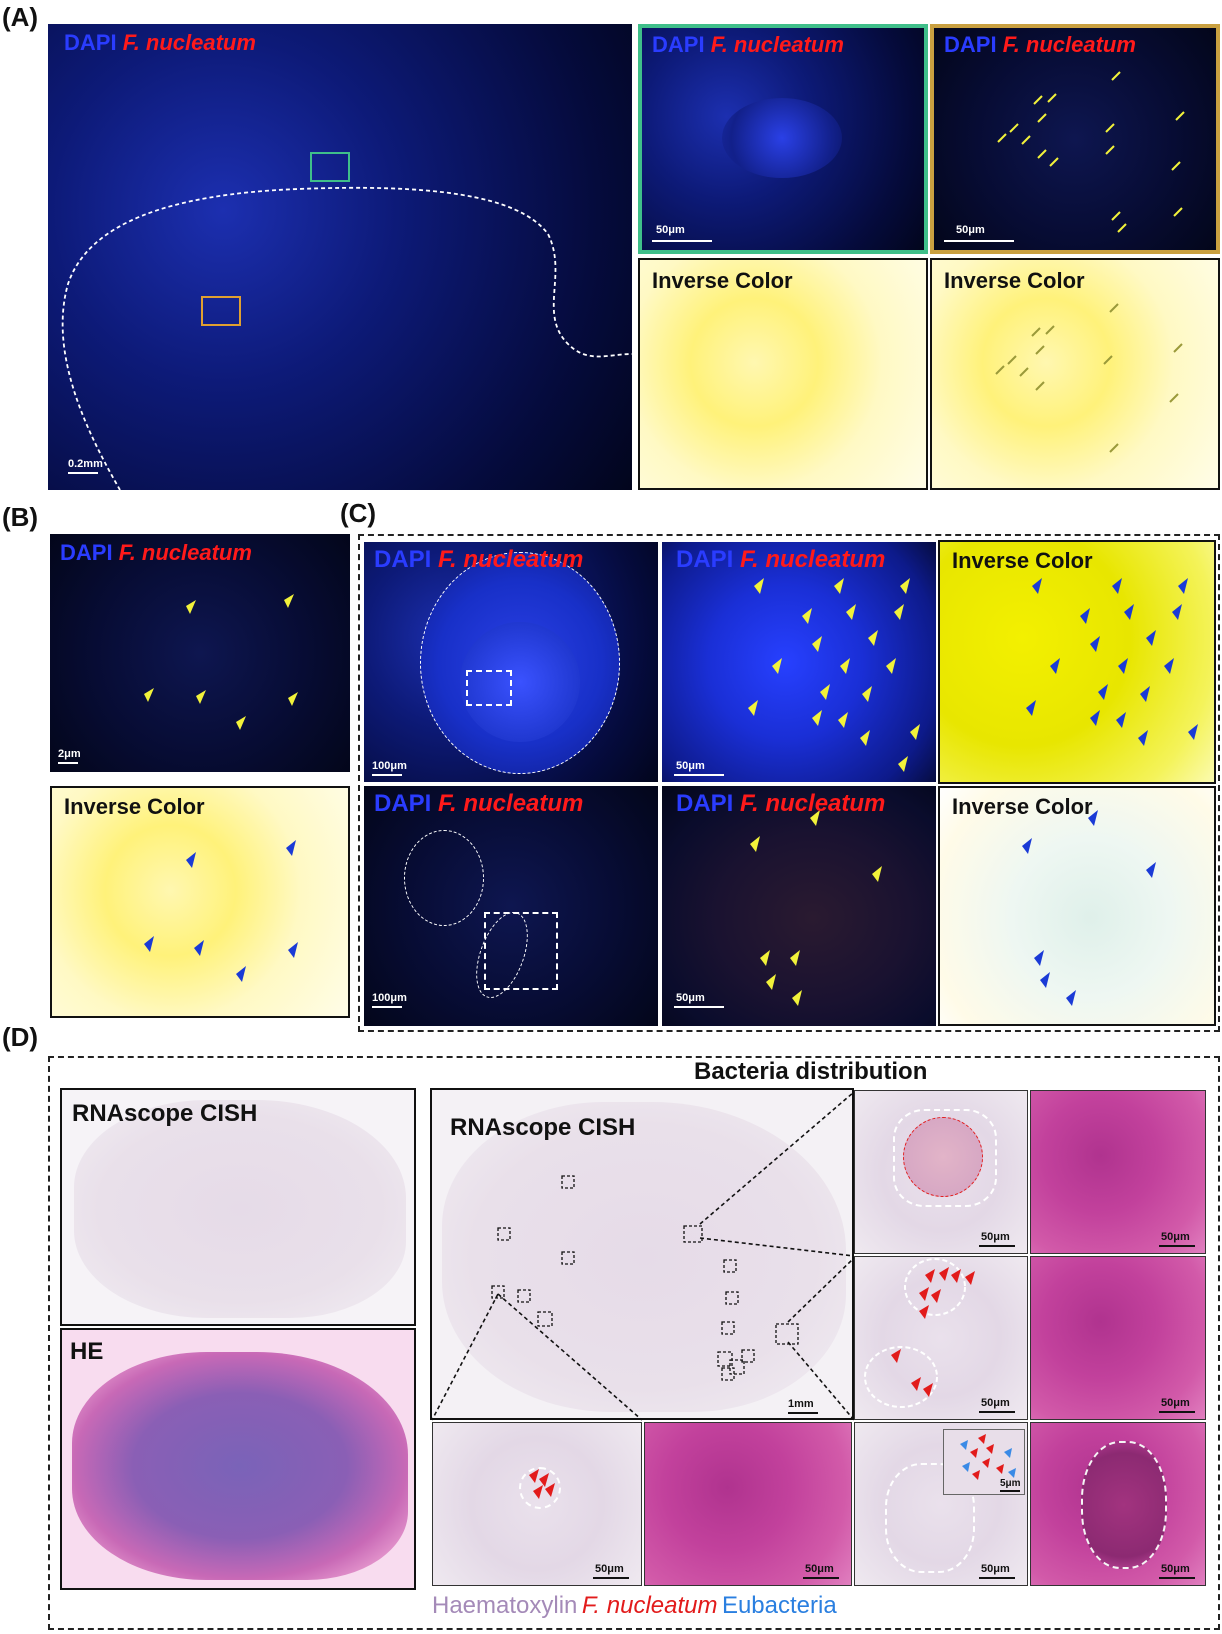 This screenshot has width=1222, height=1634. I want to click on panel-d-cish-tile-3: 50μm, so click(537, 1504).